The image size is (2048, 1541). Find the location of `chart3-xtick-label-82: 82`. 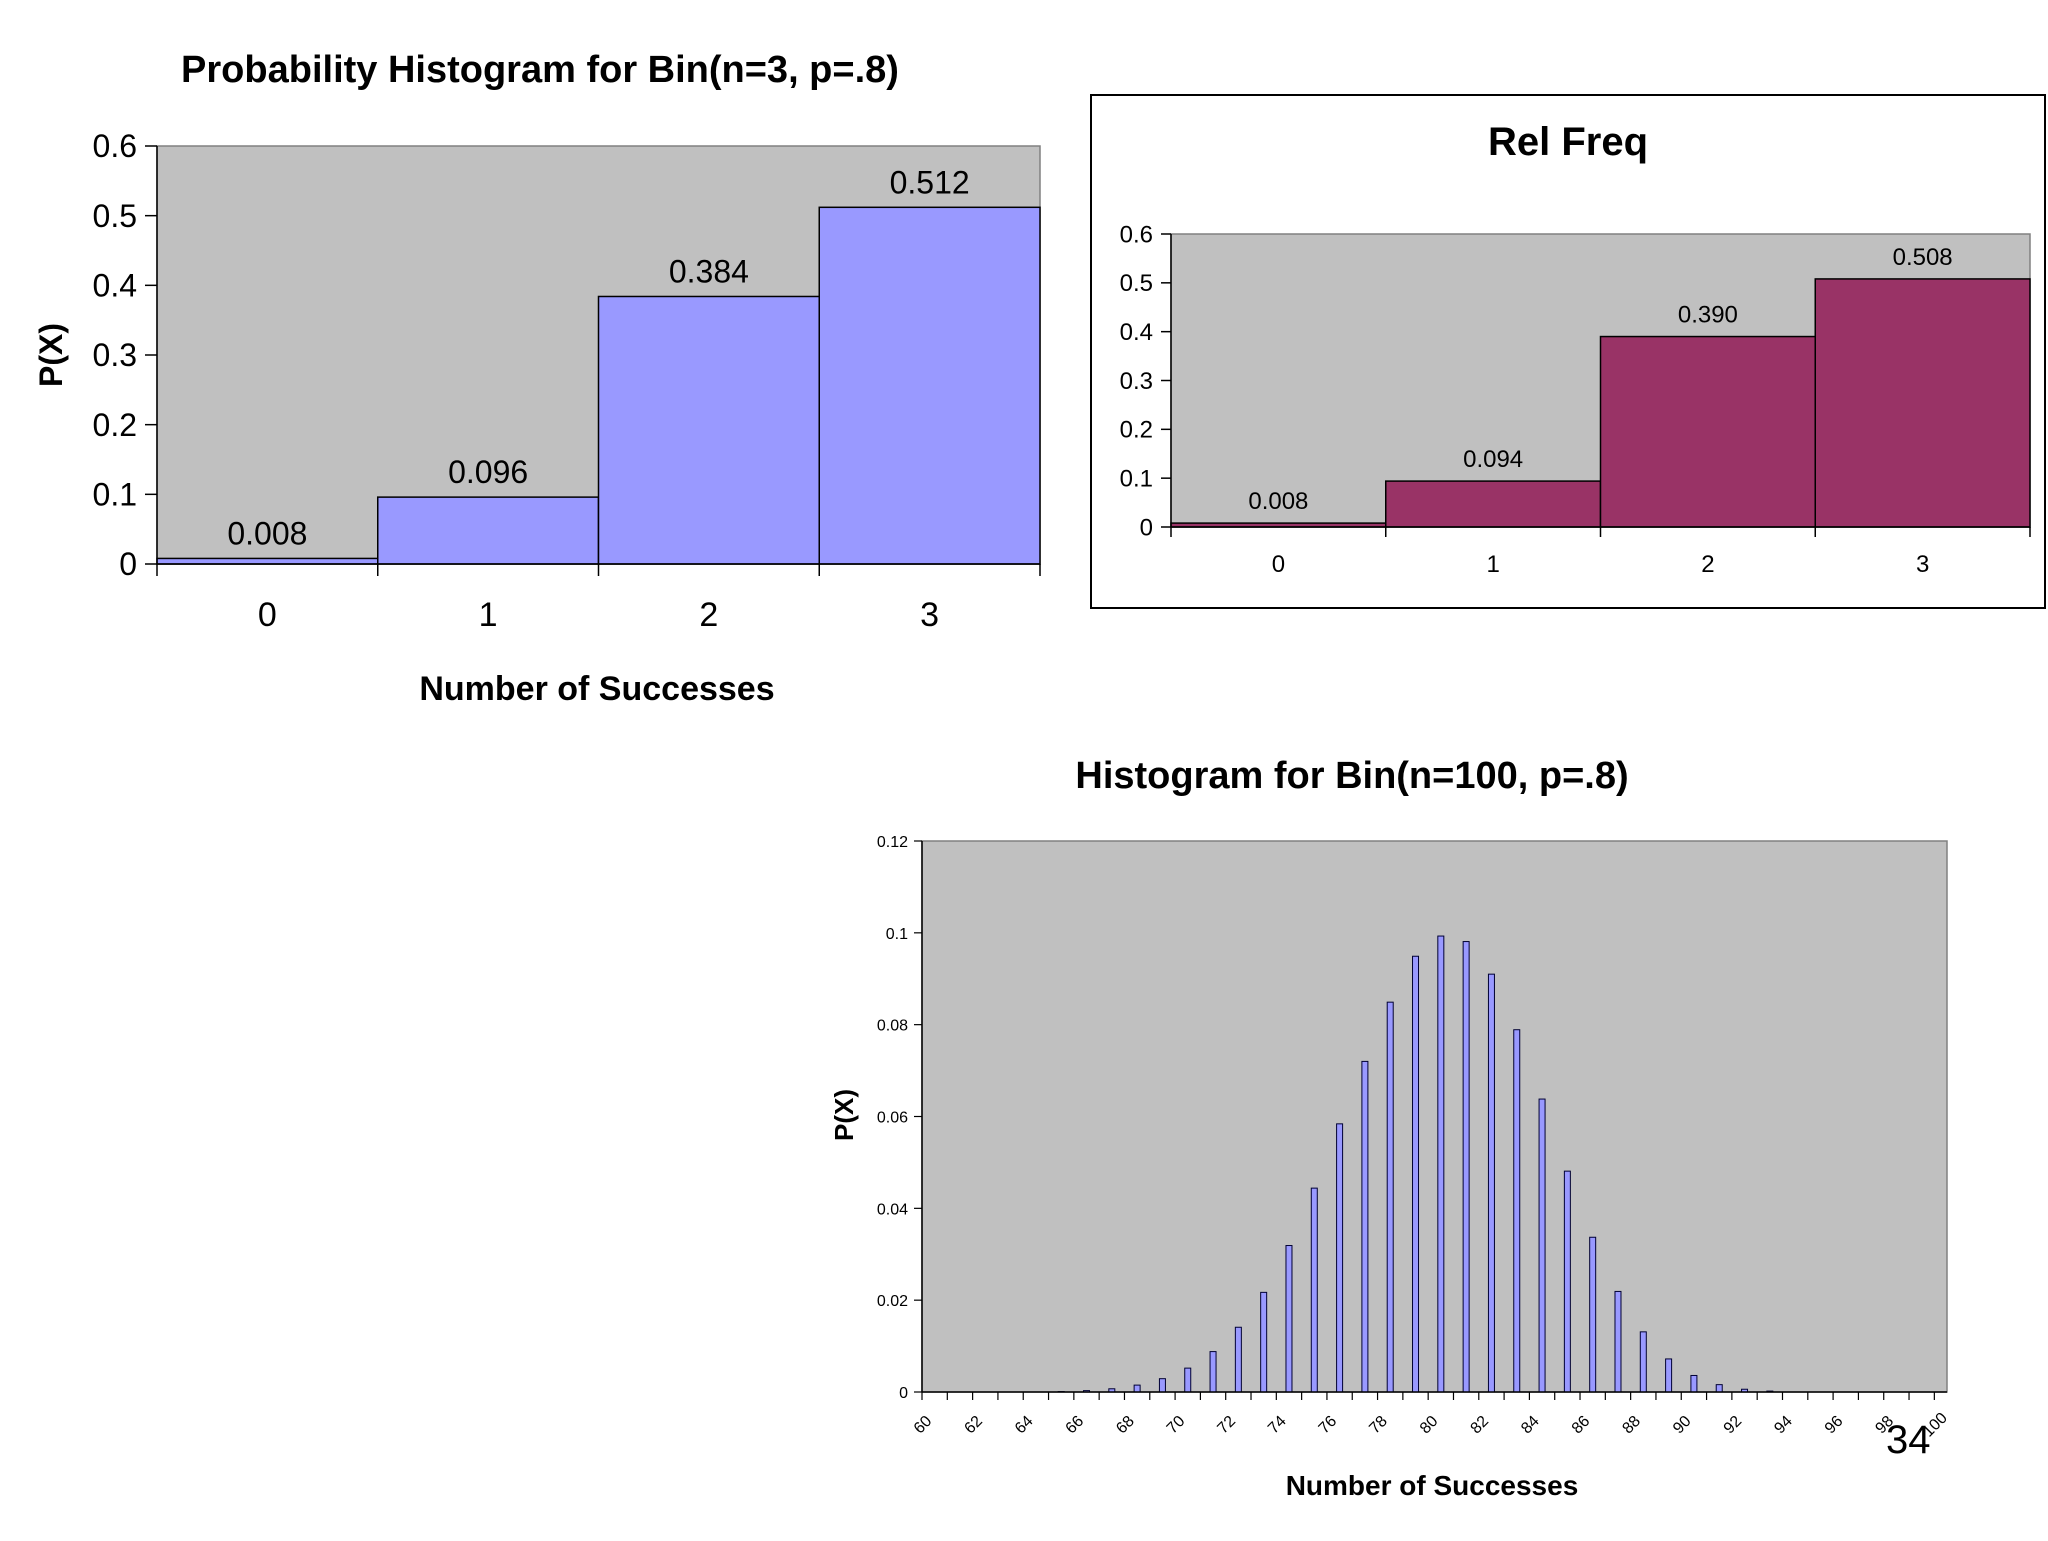

chart3-xtick-label-82: 82 is located at coordinates (1480, 1425).